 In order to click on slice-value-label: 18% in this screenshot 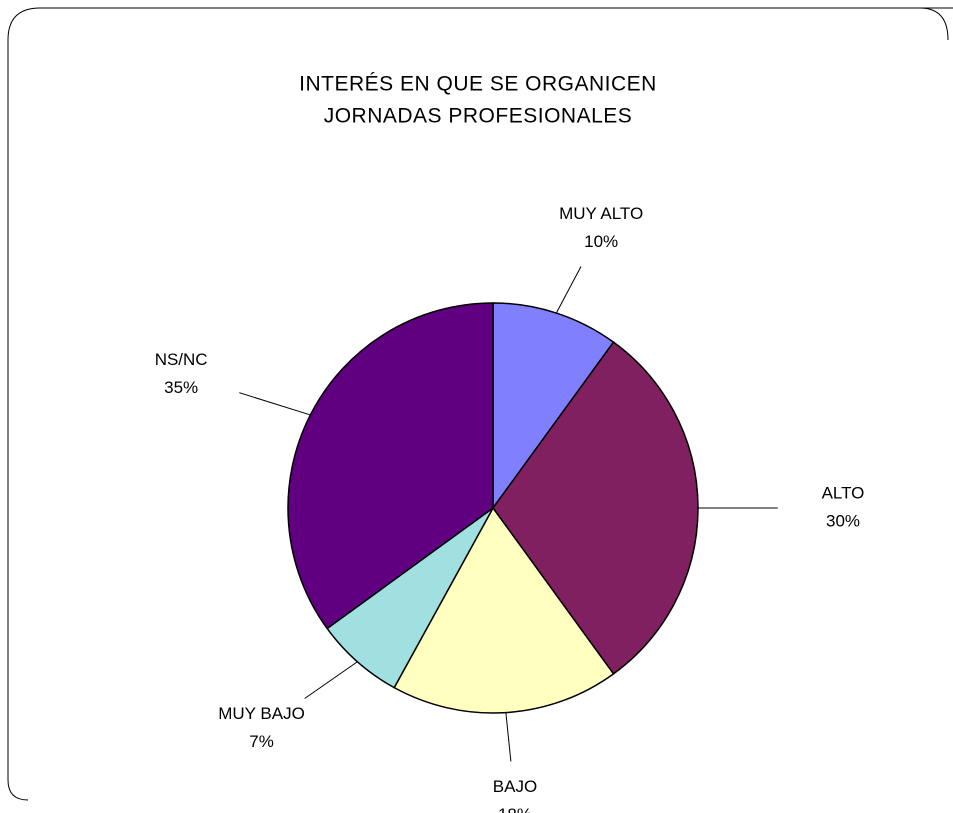, I will do `click(515, 809)`.